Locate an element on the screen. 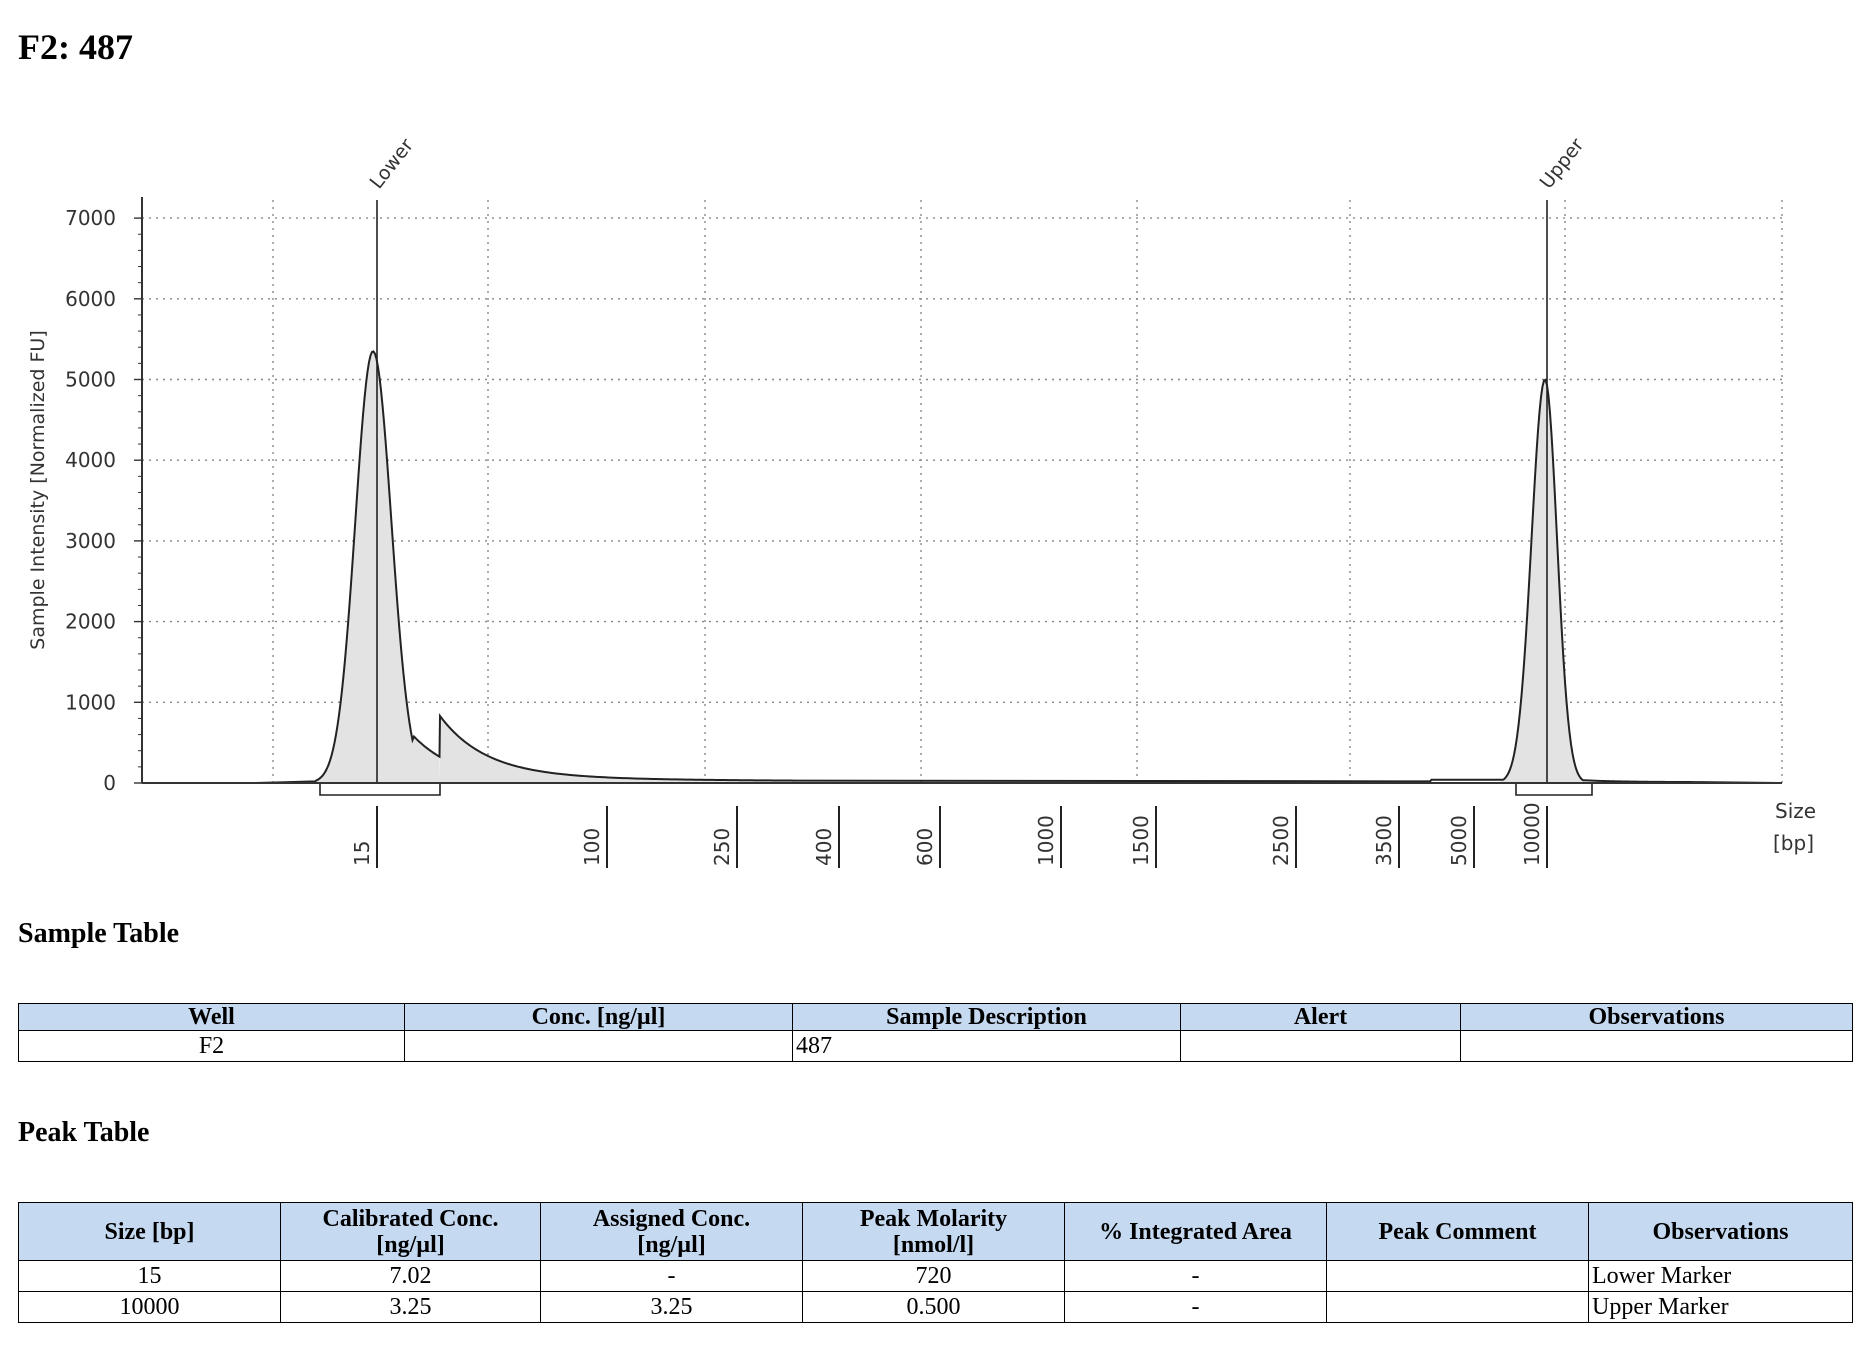 This screenshot has height=1360, width=1858. sample-description-cell: 487 is located at coordinates (986, 1046).